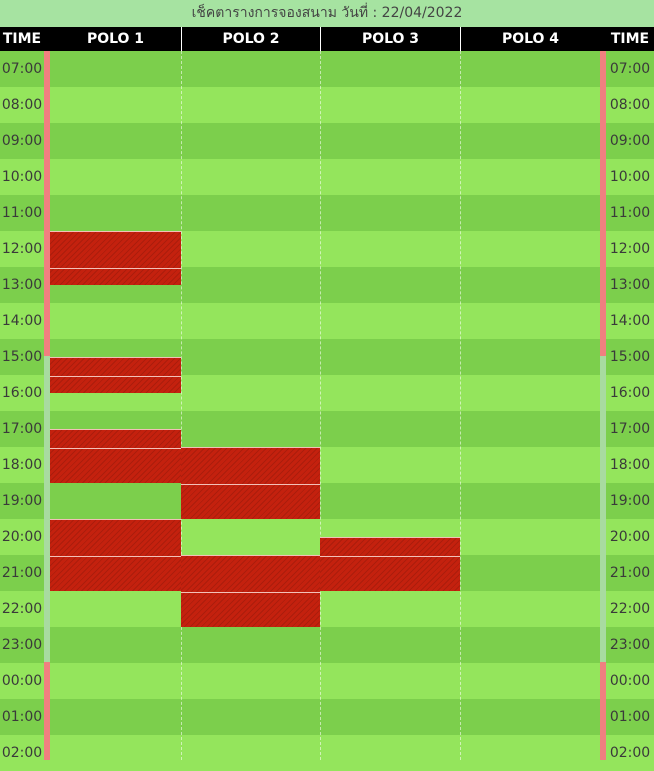  I want to click on time-label-right: 17:00, so click(630, 429).